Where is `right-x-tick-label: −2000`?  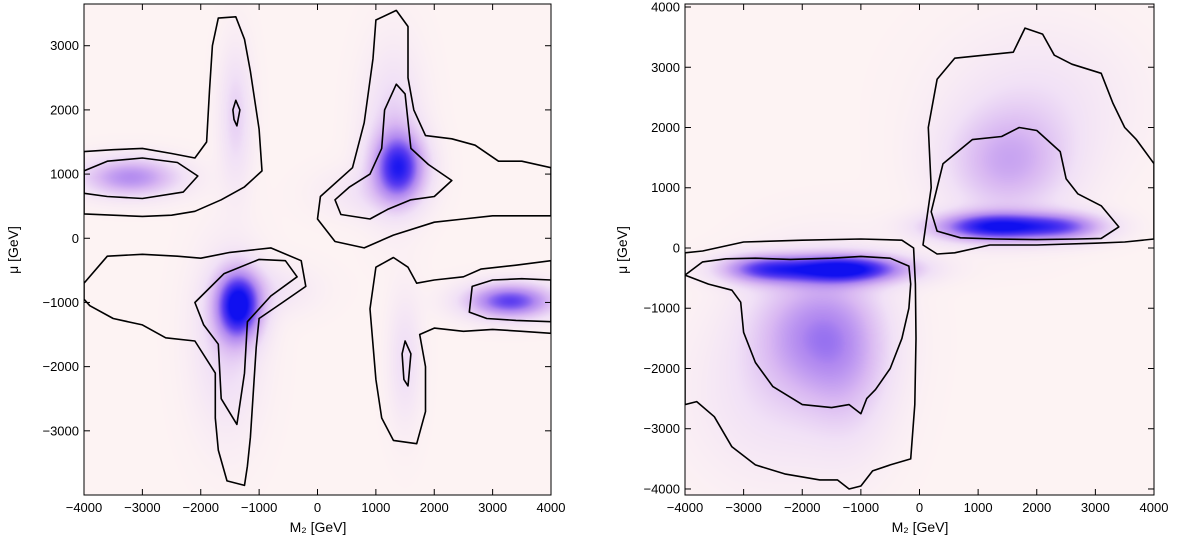 right-x-tick-label: −2000 is located at coordinates (802, 507).